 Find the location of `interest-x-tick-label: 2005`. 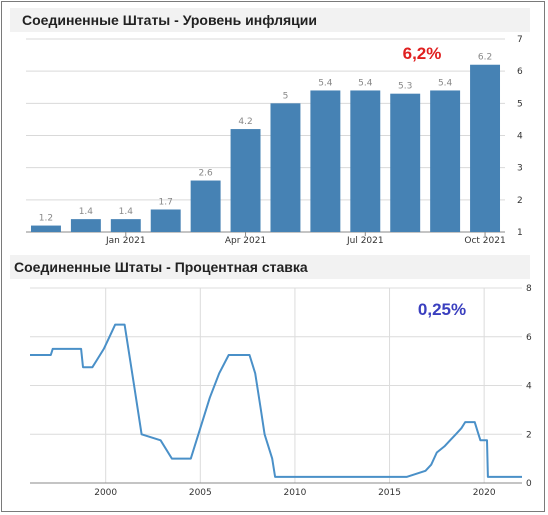

interest-x-tick-label: 2005 is located at coordinates (200, 493).